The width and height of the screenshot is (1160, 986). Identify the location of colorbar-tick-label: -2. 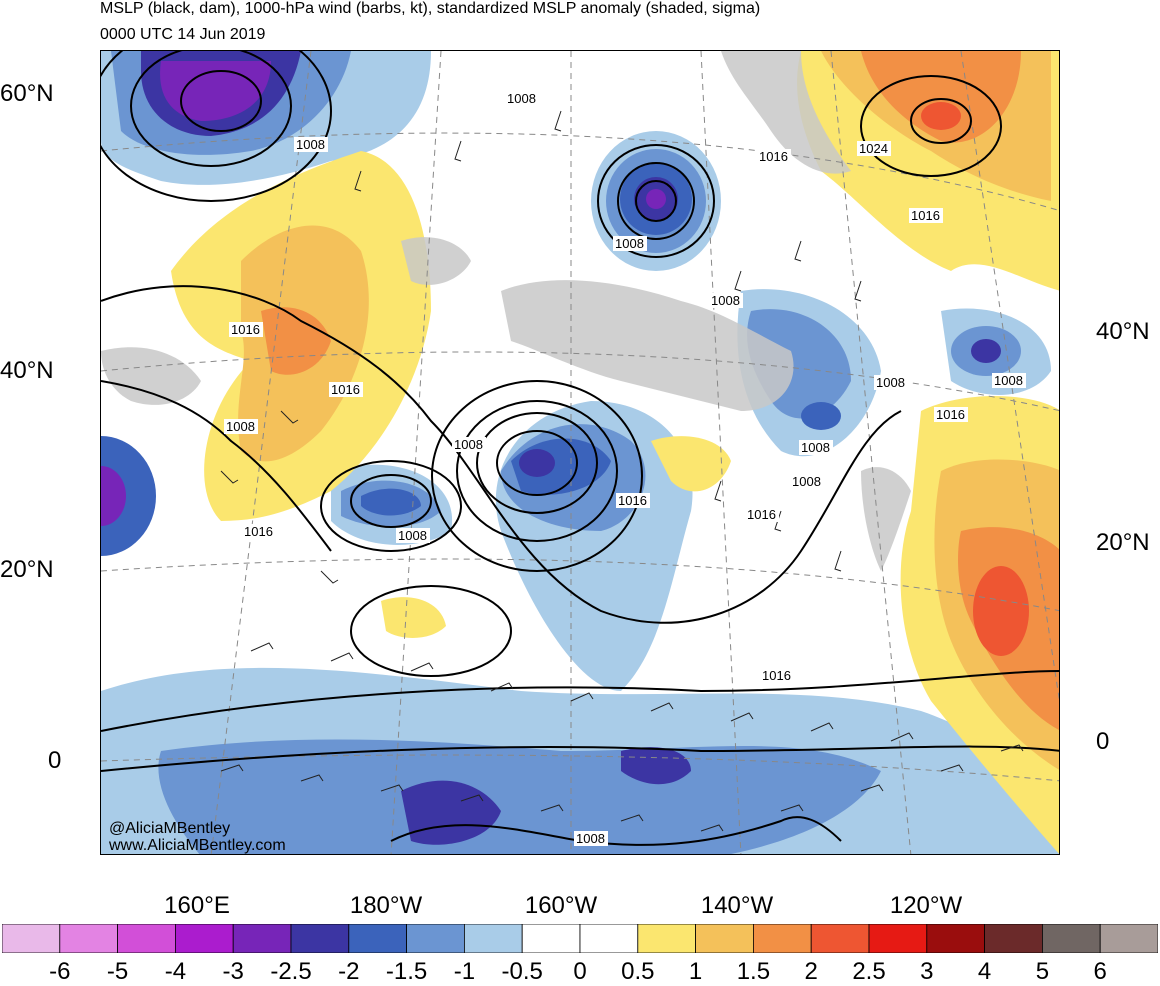
(349, 971).